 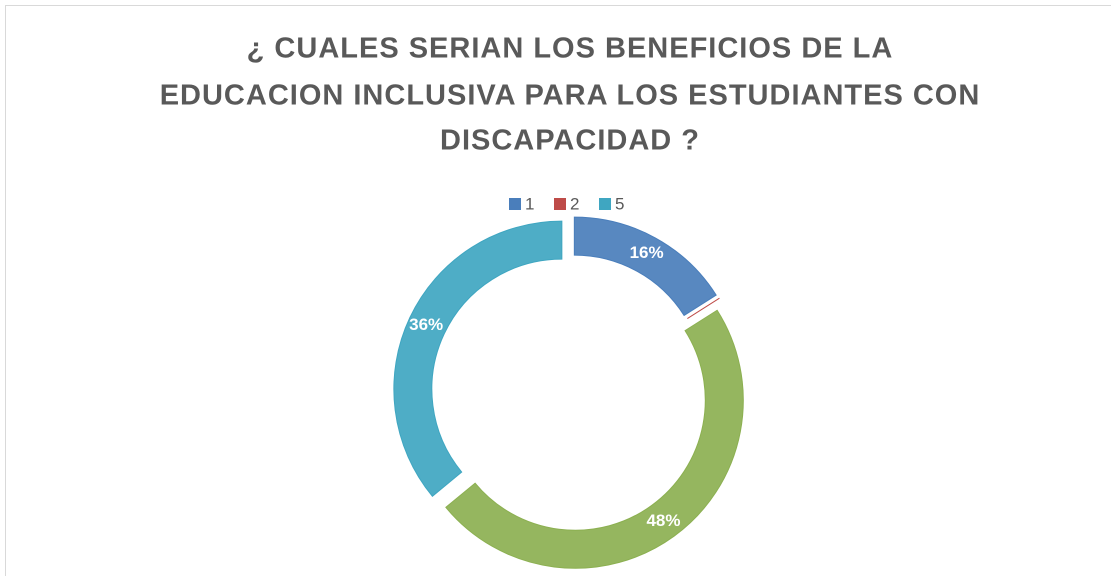 What do you see at coordinates (426, 324) in the screenshot?
I see `data-label: 36%` at bounding box center [426, 324].